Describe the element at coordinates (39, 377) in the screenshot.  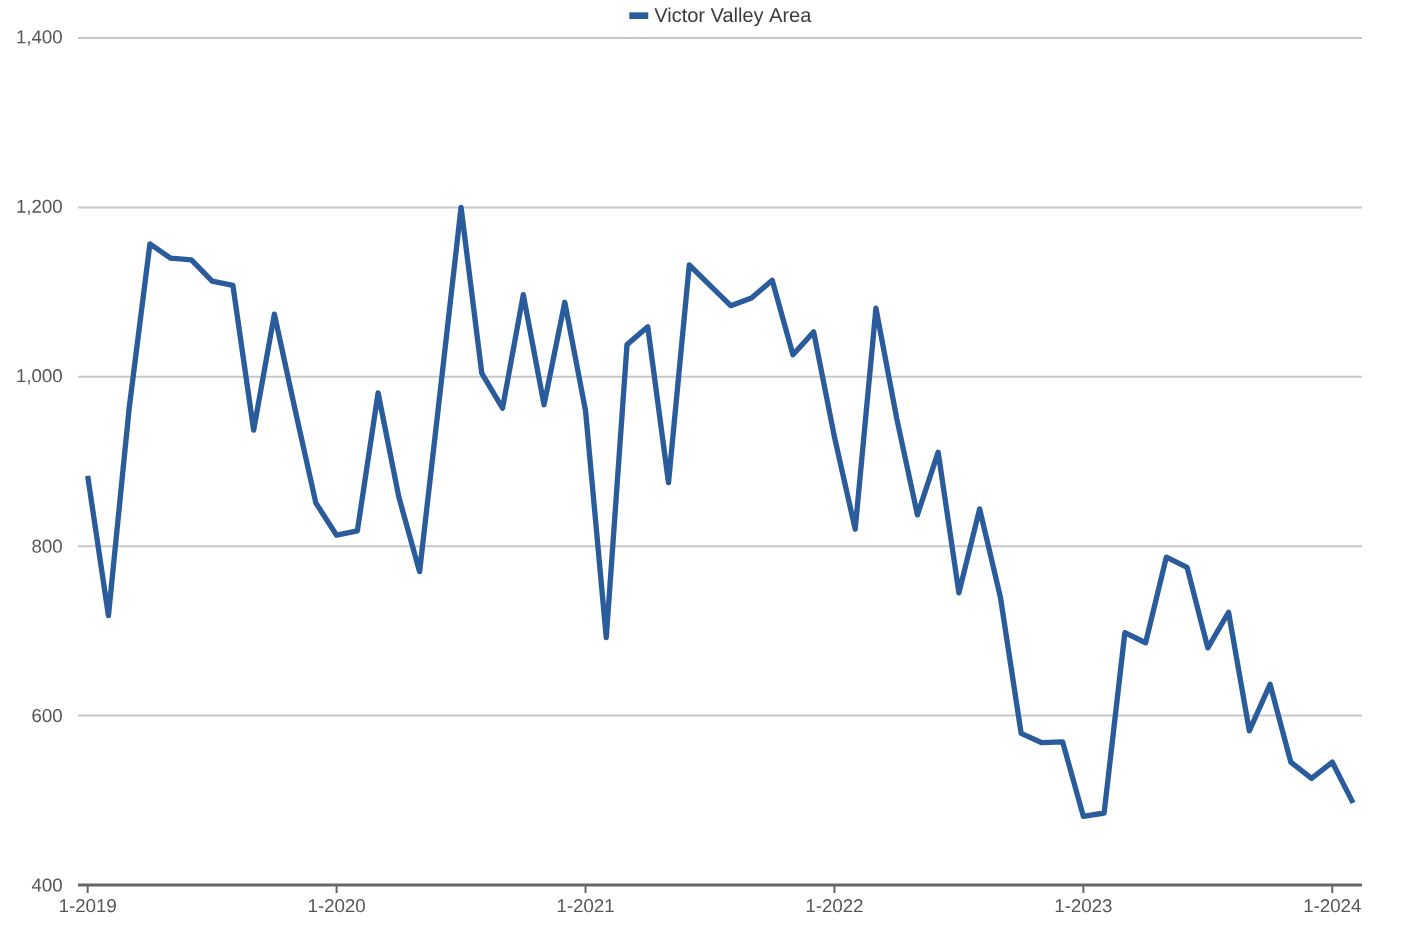
I see `y-tick-label: 1,000` at that location.